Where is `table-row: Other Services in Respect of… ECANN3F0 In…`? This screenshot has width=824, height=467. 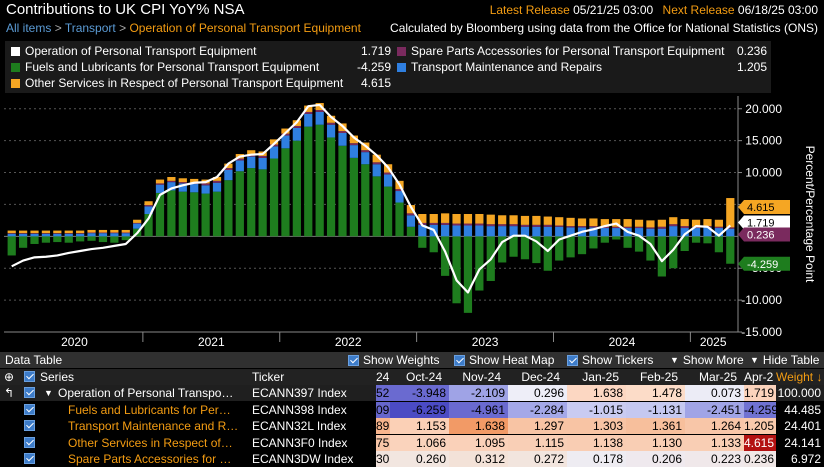
table-row: Other Services in Respect of… ECANN3F0 In… is located at coordinates (412, 442).